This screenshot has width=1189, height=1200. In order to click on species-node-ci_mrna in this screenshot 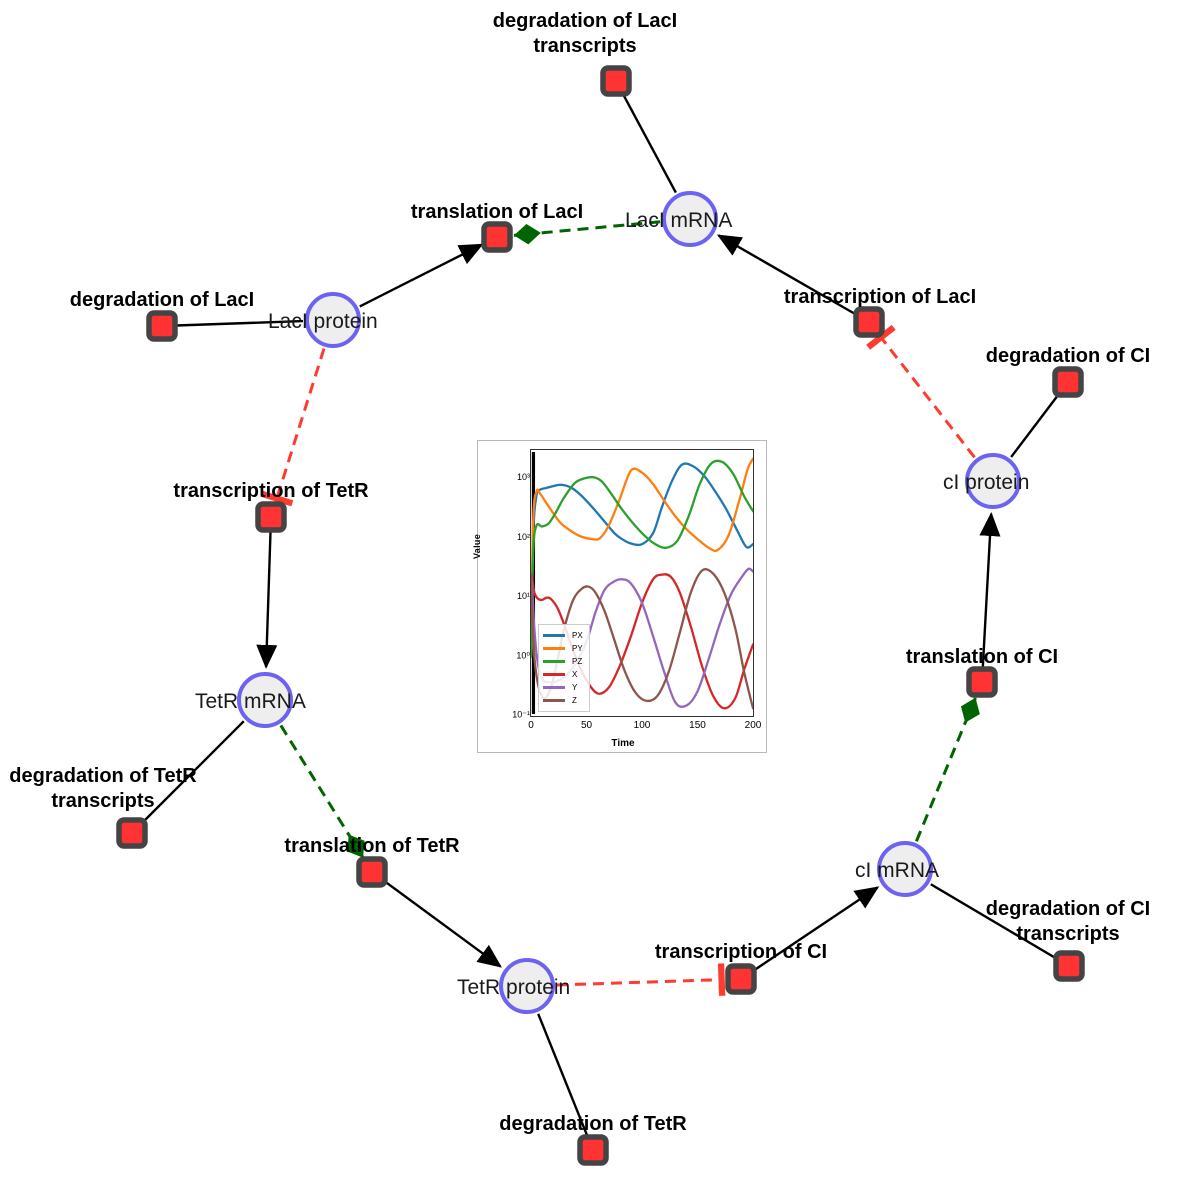, I will do `click(905, 869)`.